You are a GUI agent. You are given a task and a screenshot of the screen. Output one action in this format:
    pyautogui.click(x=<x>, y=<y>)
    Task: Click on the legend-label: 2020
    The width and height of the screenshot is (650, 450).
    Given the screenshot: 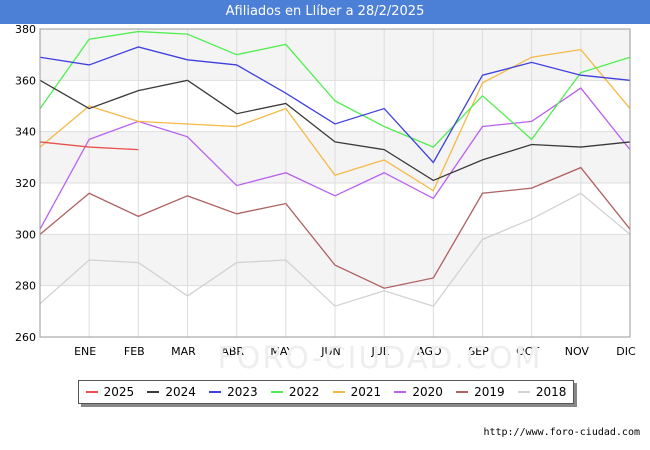 What is the action you would take?
    pyautogui.click(x=427, y=392)
    